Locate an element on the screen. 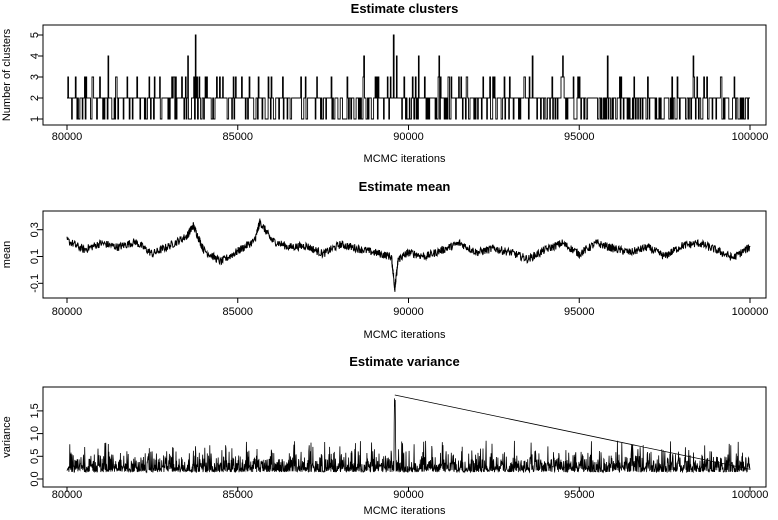 The width and height of the screenshot is (778, 520). x-axis-label-2: MCMC iterations is located at coordinates (405, 335).